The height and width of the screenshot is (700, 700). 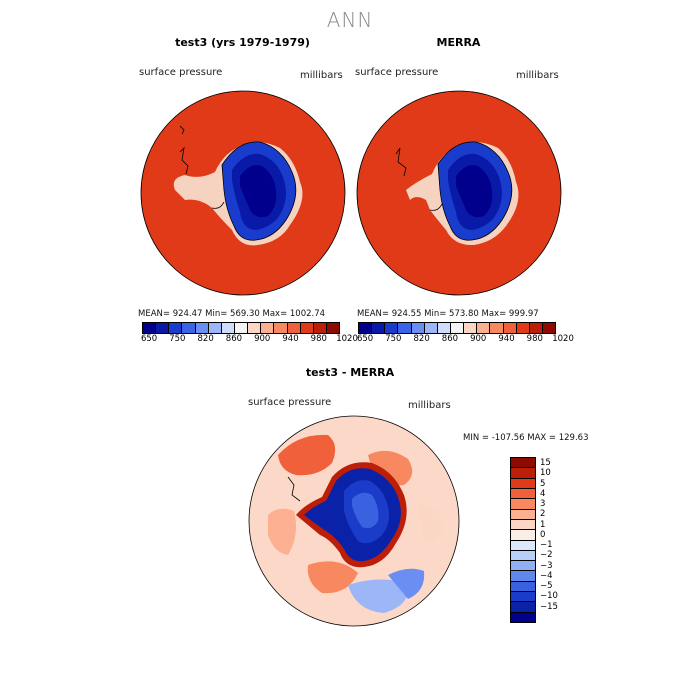 What do you see at coordinates (429, 405) in the screenshot?
I see `units-label-diff: millibars` at bounding box center [429, 405].